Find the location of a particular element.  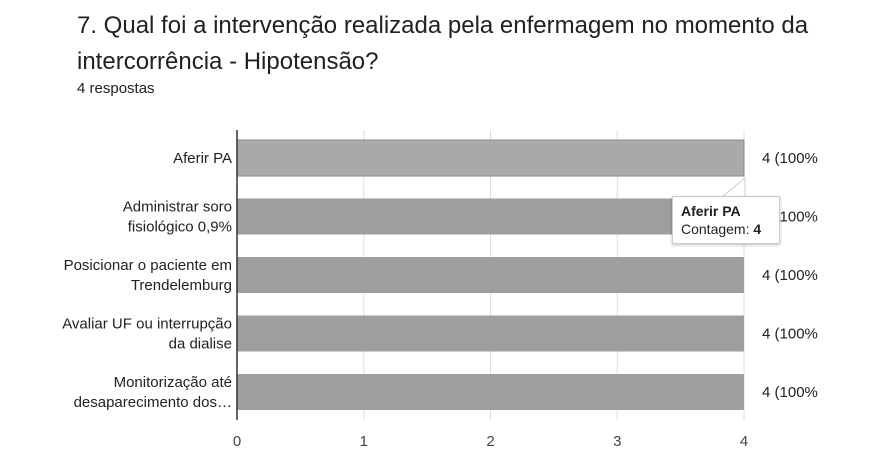

response-count: 4 respostas is located at coordinates (116, 88).